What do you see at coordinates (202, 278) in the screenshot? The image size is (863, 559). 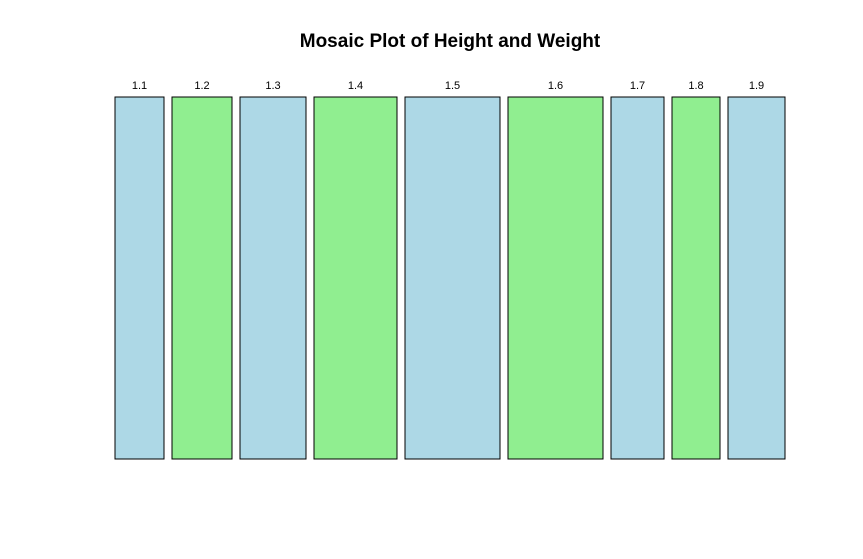 I see `mosaic-tile-1.2` at bounding box center [202, 278].